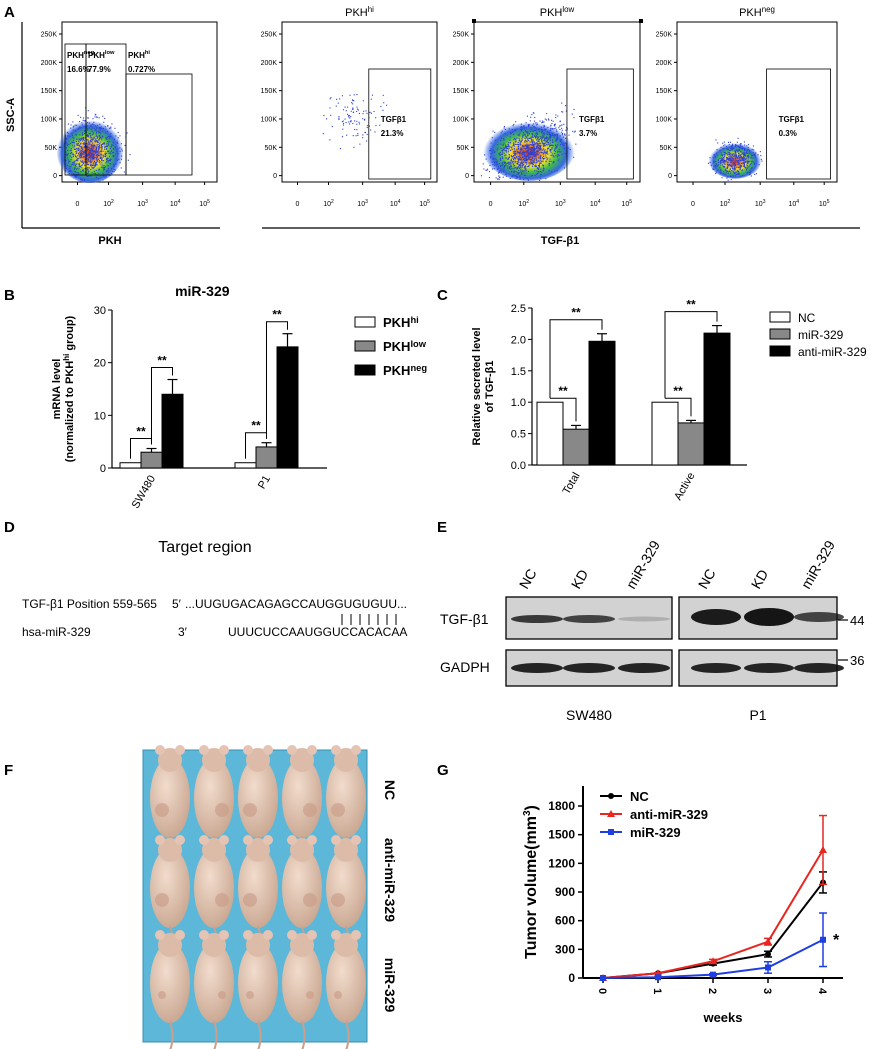 This screenshot has width=874, height=1049. Describe the element at coordinates (418, 368) in the screenshot. I see `legend-label-sup: neg` at that location.